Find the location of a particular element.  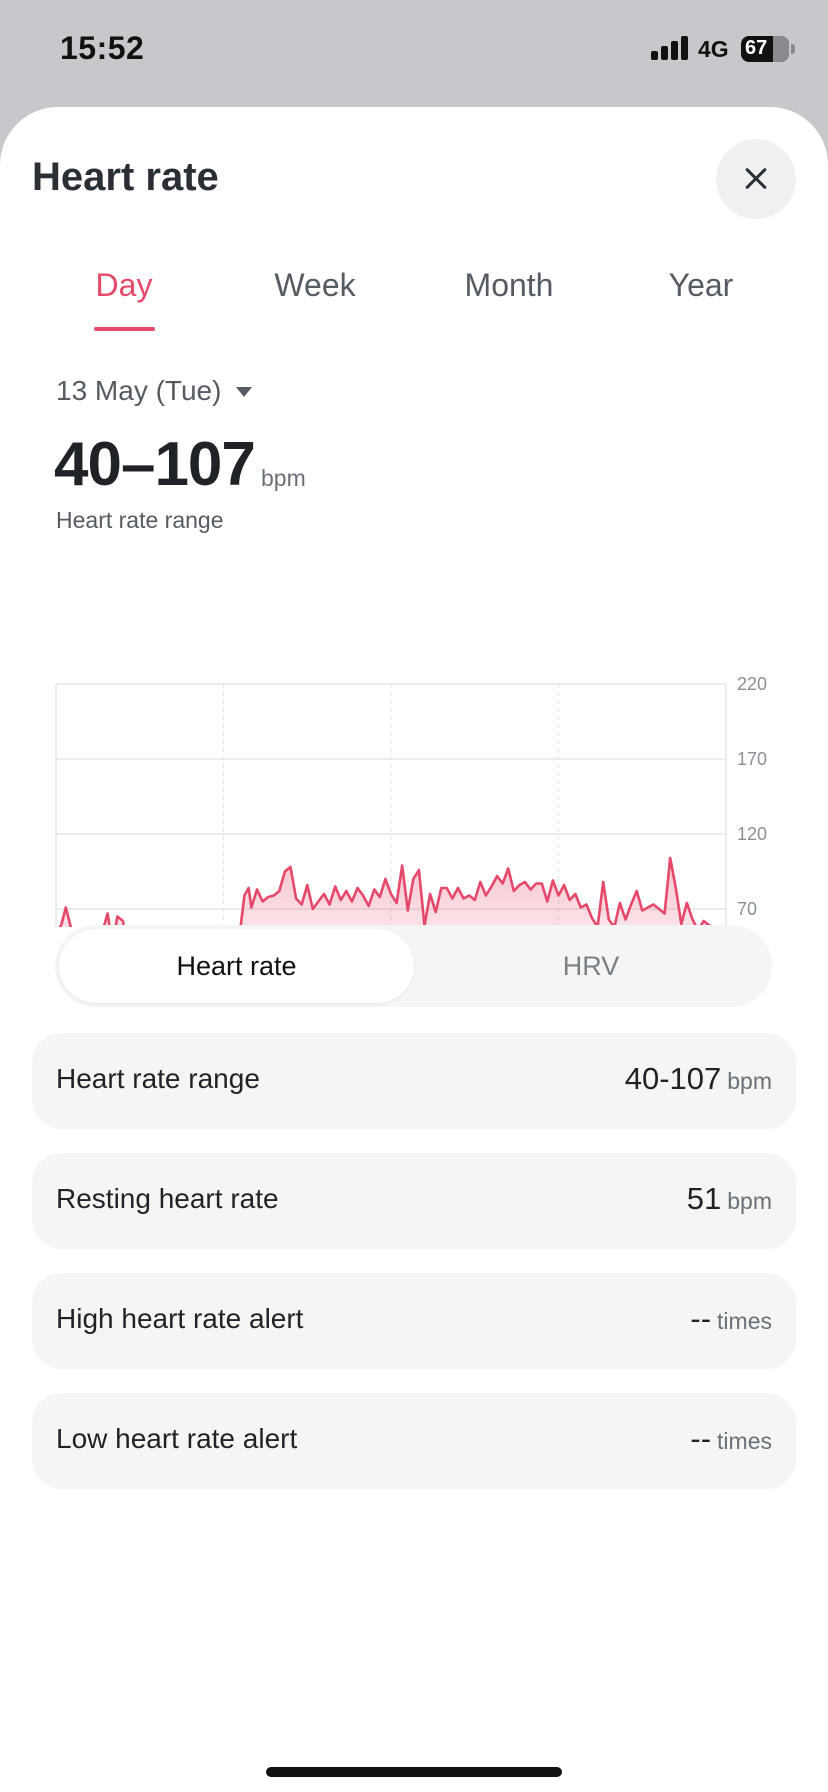

active-tab-indicator is located at coordinates (124, 329).